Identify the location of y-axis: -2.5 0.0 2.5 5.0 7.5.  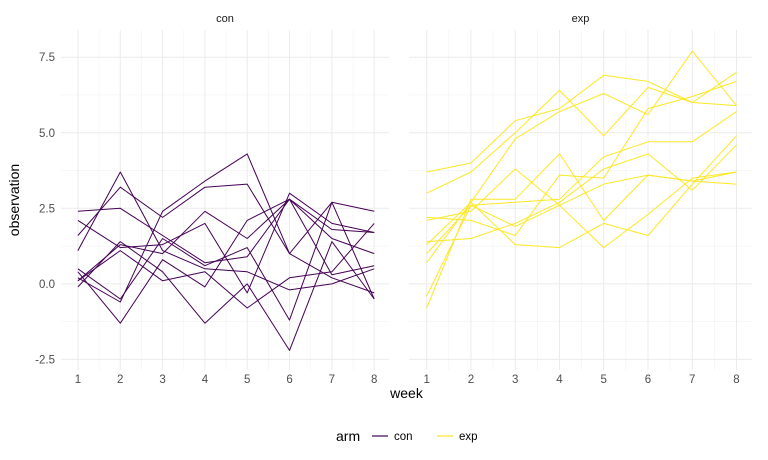
(45, 209).